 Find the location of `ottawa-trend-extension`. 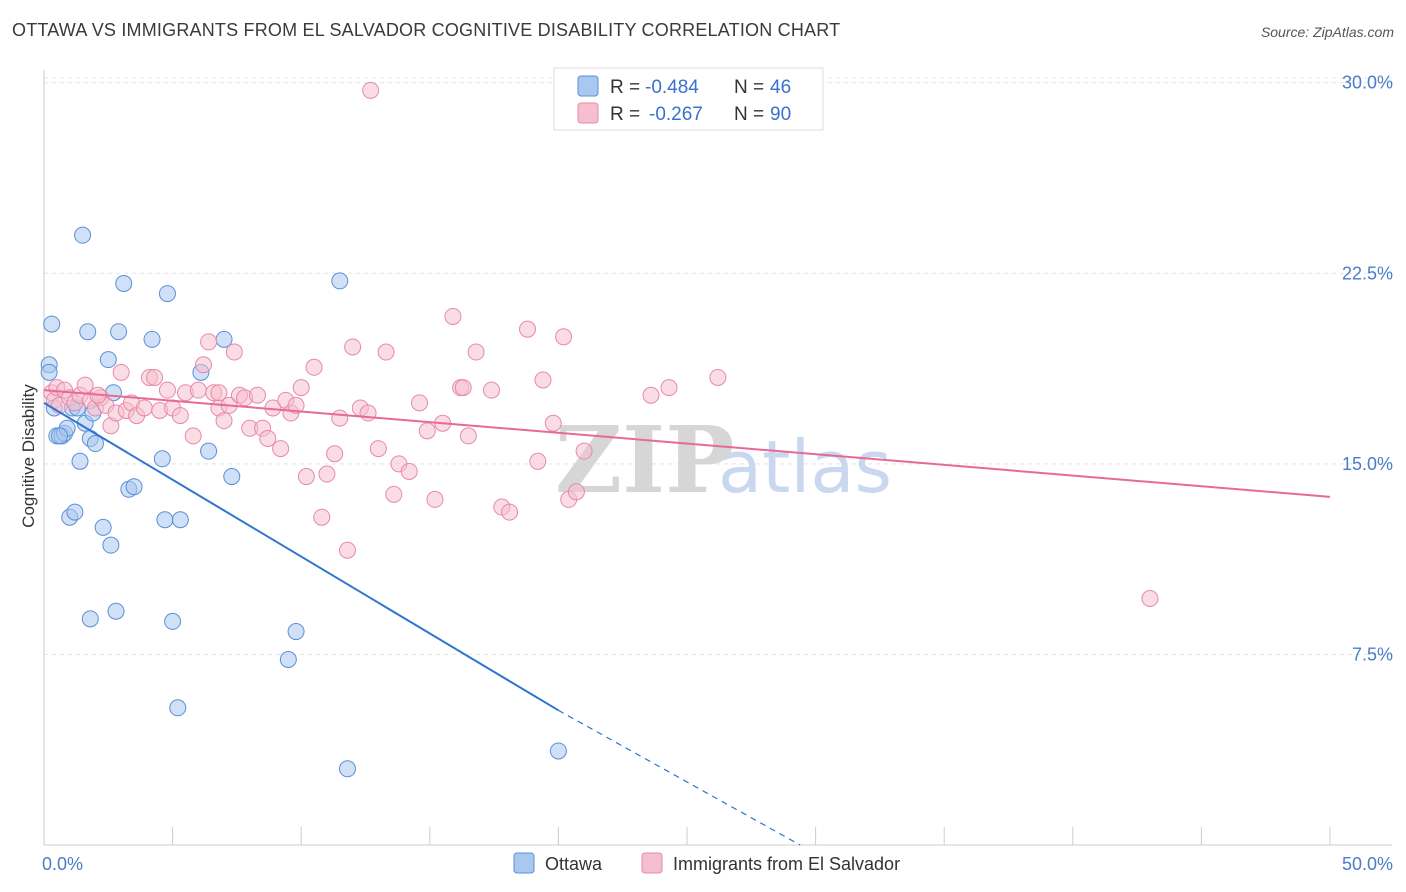

ottawa-trend-extension is located at coordinates (679, 777).